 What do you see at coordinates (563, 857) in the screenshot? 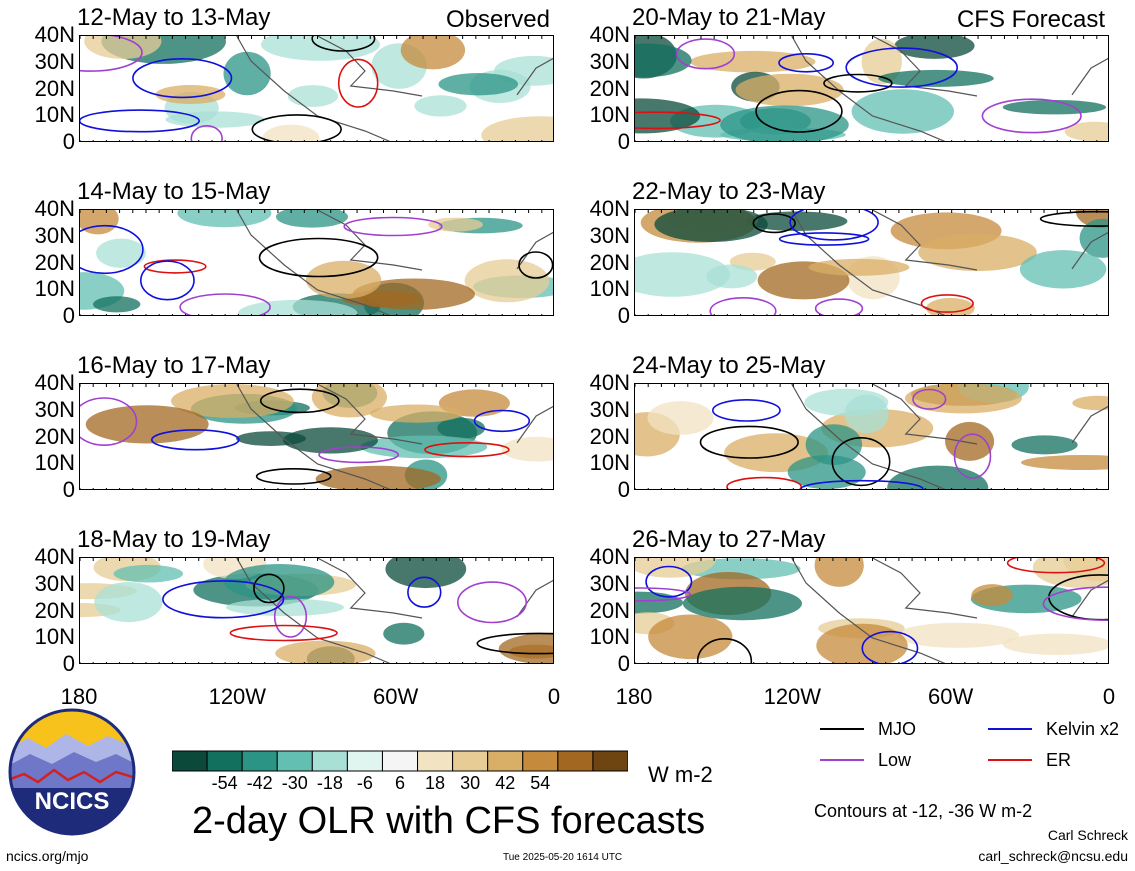
I see `footer-timestamp: Tue 2025-05-20 1614 UTC` at bounding box center [563, 857].